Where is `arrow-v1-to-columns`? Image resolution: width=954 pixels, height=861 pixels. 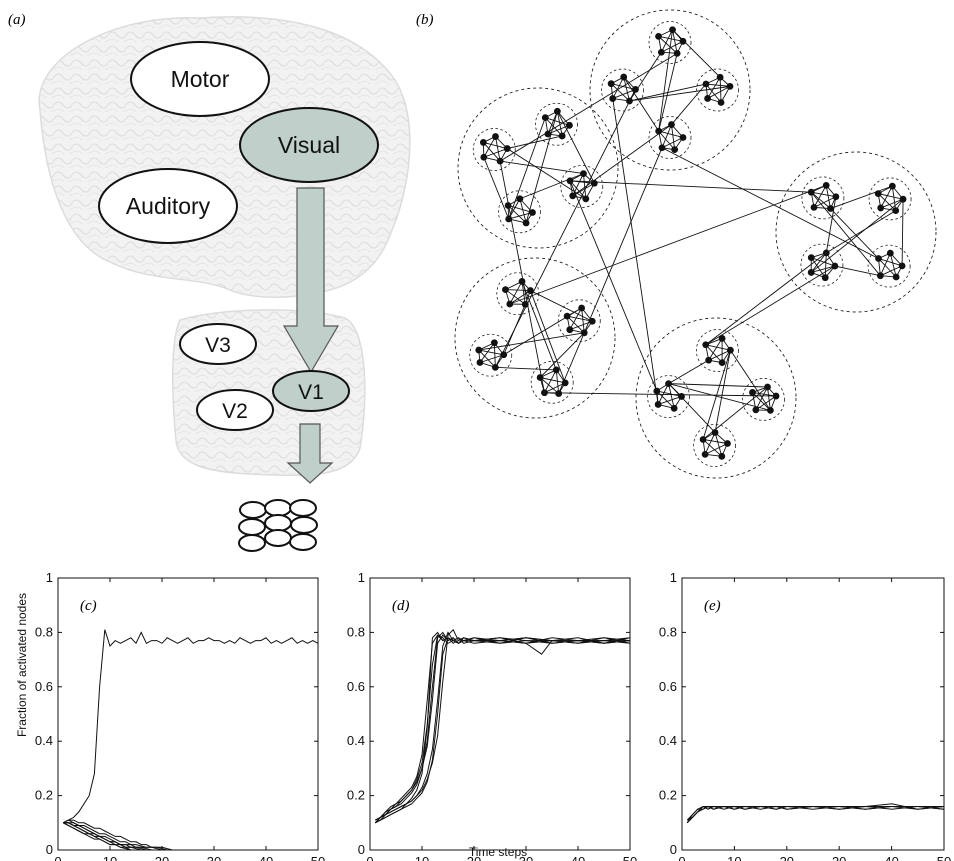 arrow-v1-to-columns is located at coordinates (310, 453).